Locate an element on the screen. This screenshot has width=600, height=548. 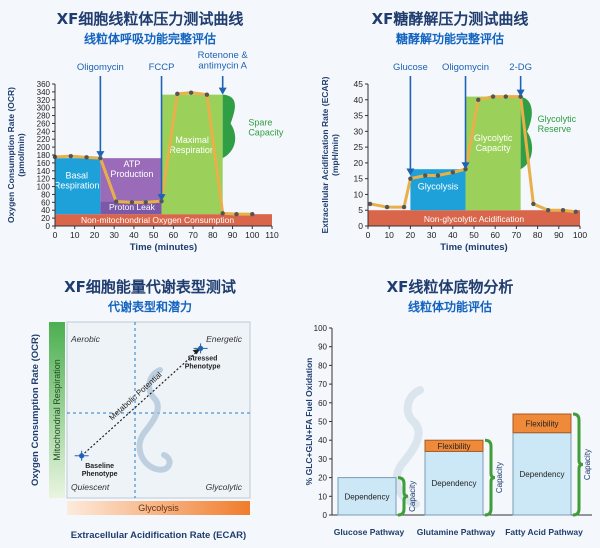
x-tick-label: 80 is located at coordinates (213, 235).